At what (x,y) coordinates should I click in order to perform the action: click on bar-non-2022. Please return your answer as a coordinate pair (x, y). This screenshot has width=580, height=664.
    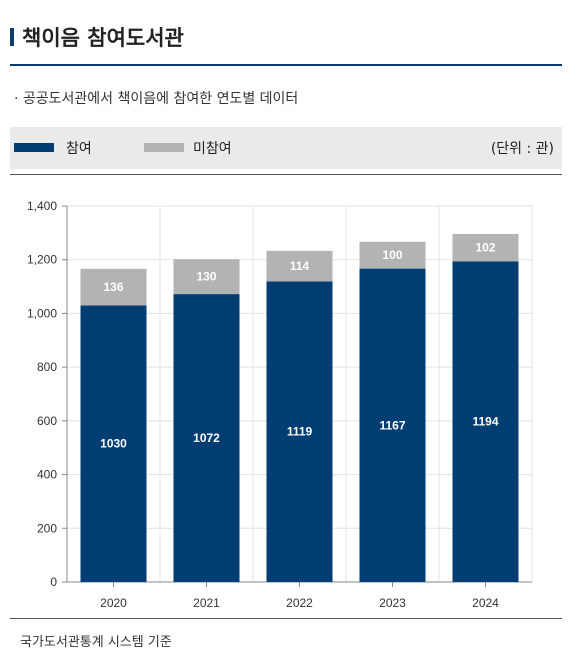
    Looking at the image, I should click on (299, 266).